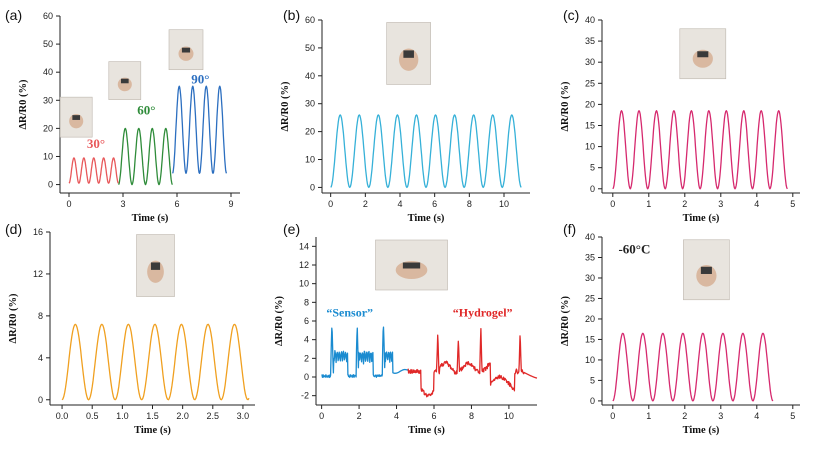  What do you see at coordinates (571, 15) in the screenshot?
I see `panel-letter: (c)` at bounding box center [571, 15].